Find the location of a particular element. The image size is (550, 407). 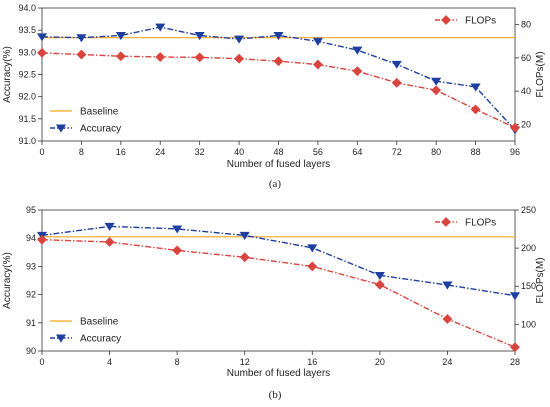

y2-tick-label: 80 is located at coordinates (526, 25).